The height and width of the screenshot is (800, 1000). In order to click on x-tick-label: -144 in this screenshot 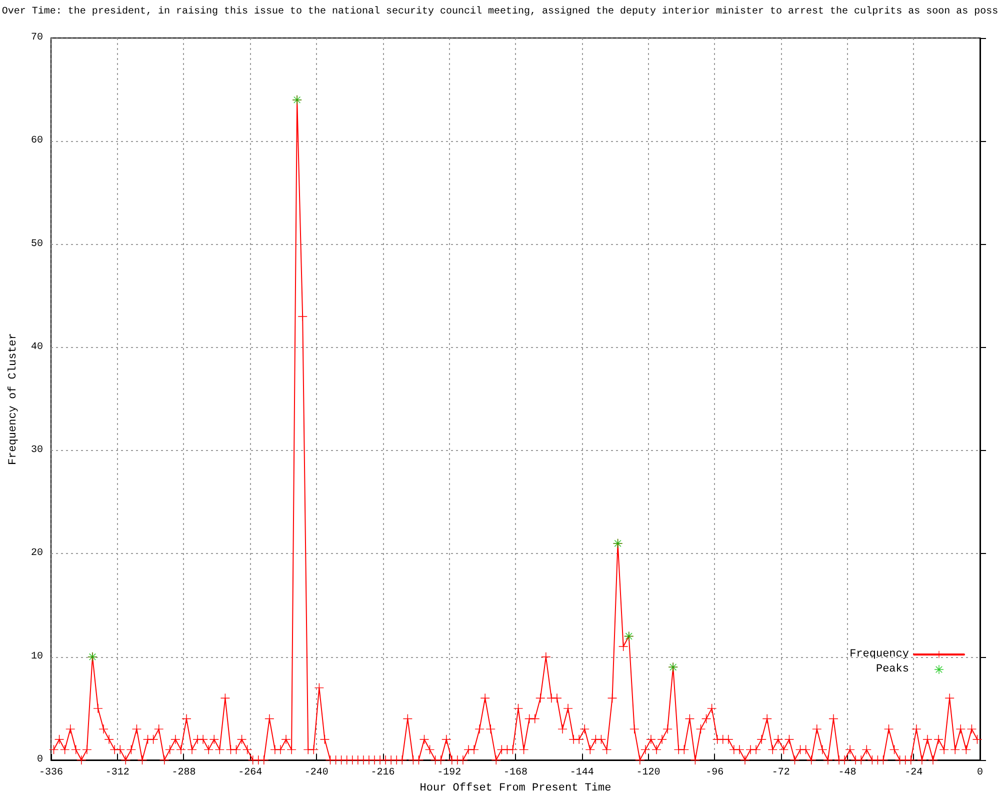, I will do `click(582, 773)`.